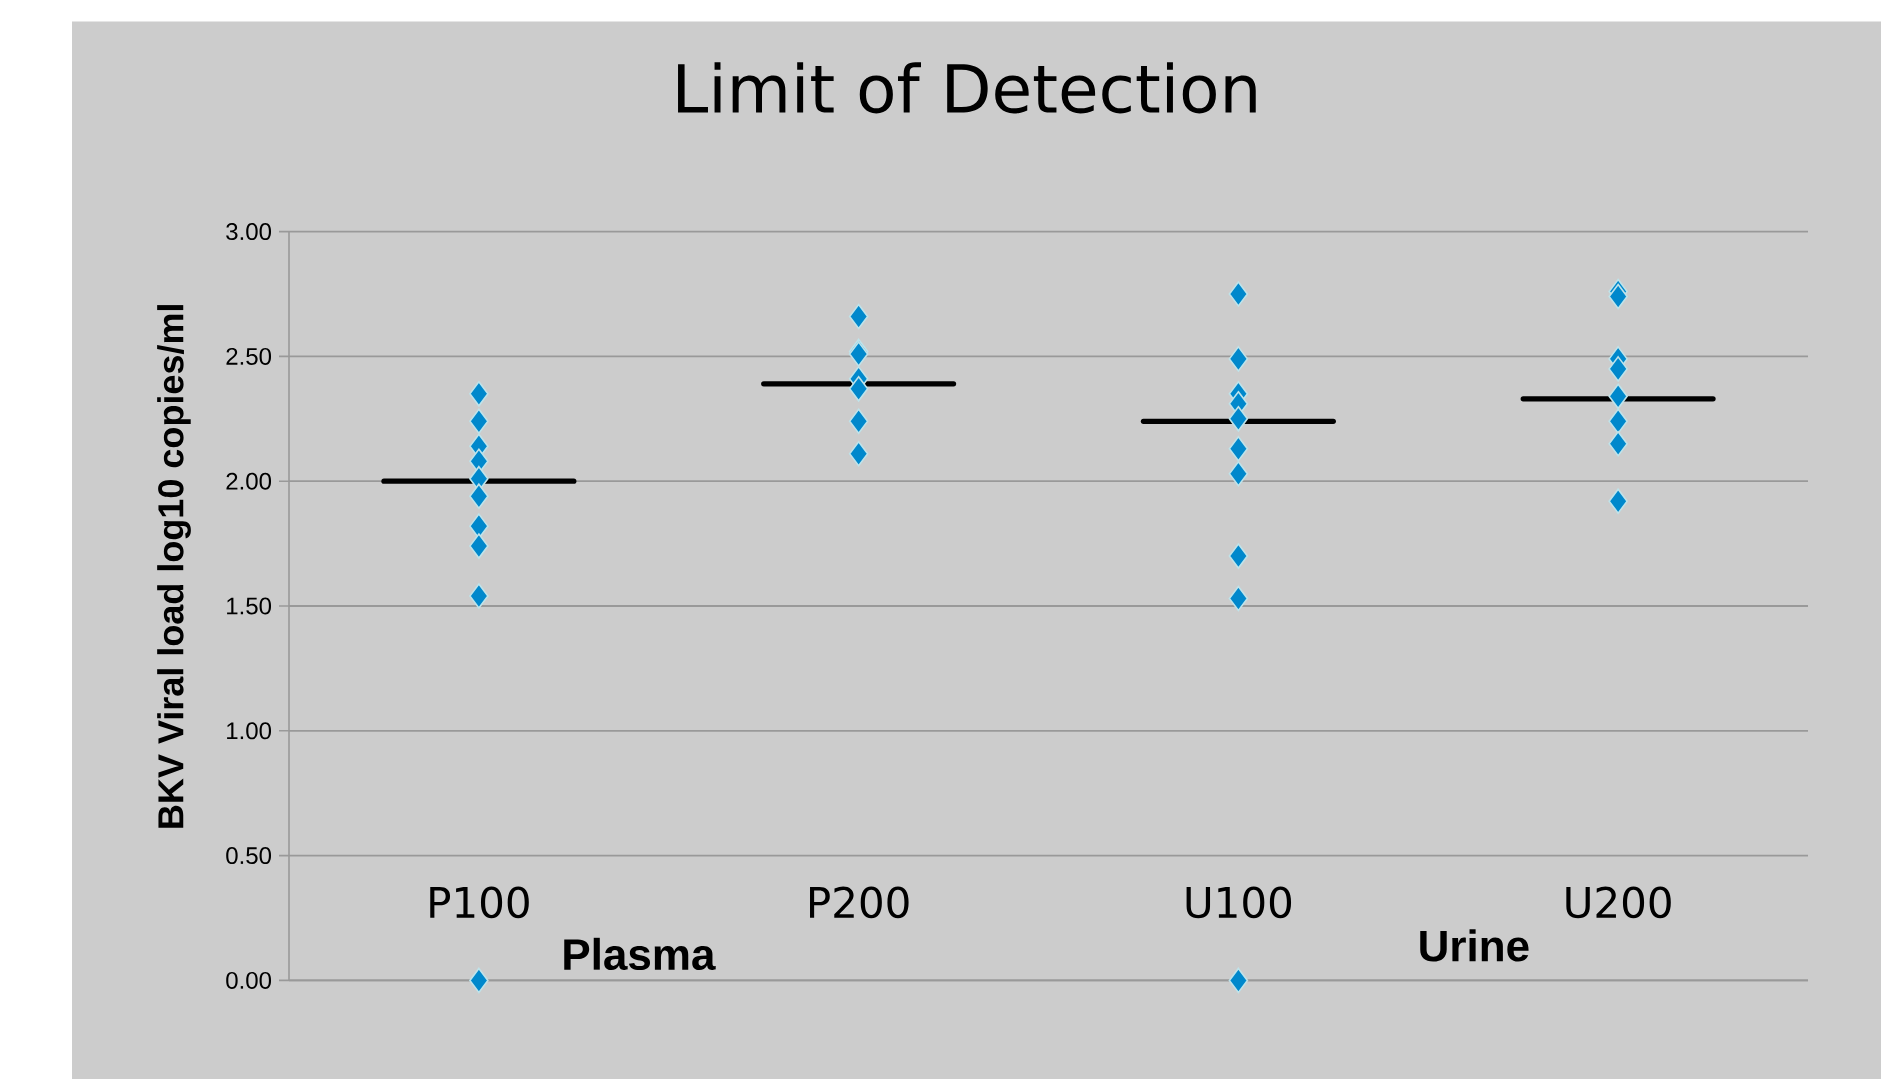 This screenshot has width=1881, height=1079. Describe the element at coordinates (859, 902) in the screenshot. I see `x-tick-label: P200` at that location.